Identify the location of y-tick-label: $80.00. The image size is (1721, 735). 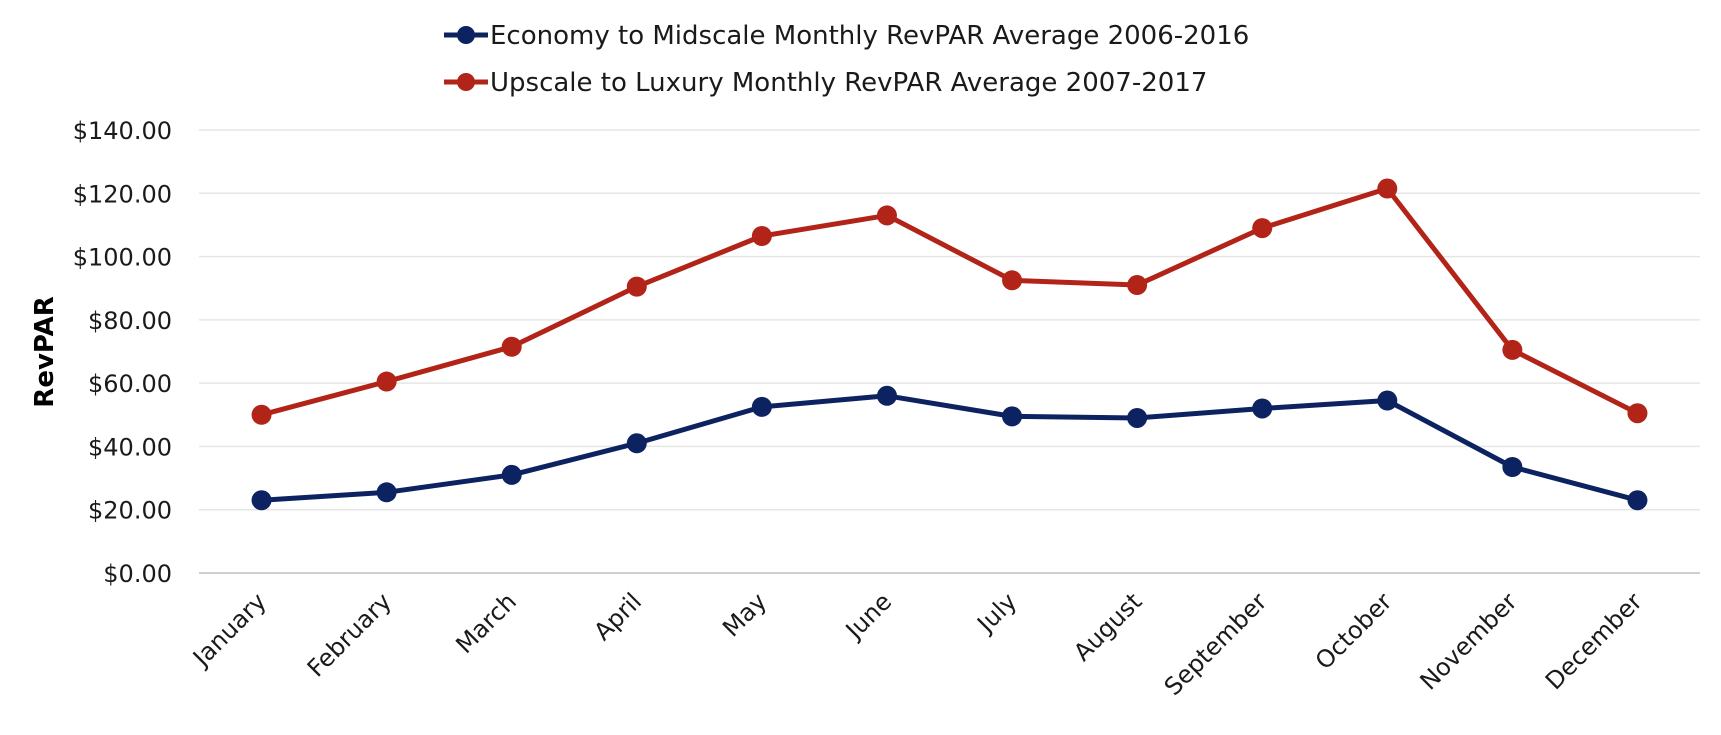
(130, 321).